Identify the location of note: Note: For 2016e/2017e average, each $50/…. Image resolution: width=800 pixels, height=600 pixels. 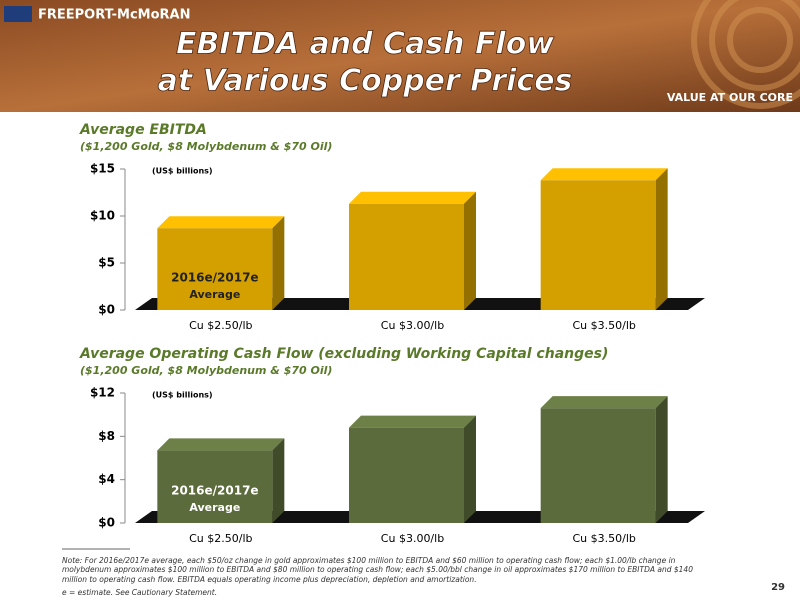
(377, 570).